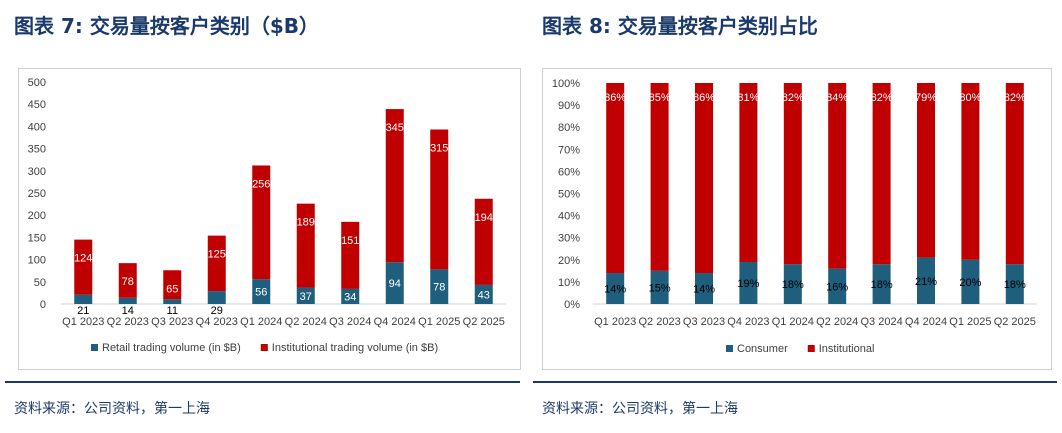 This screenshot has width=1062, height=433. Describe the element at coordinates (439, 149) in the screenshot. I see `data-label: 315` at that location.